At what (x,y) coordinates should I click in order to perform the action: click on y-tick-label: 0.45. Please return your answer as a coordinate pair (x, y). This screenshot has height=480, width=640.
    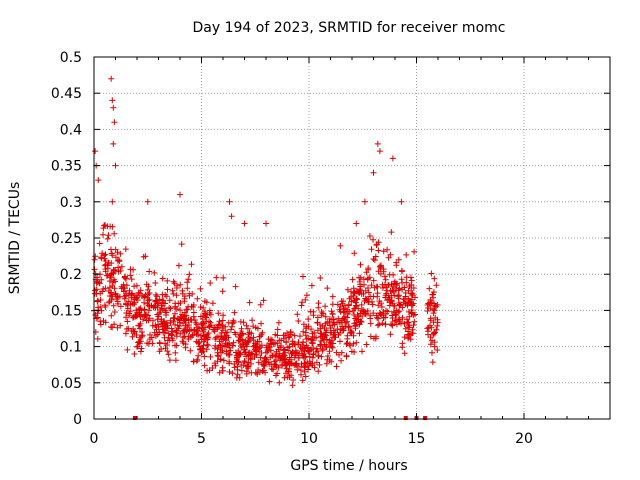
    Looking at the image, I should click on (66, 94).